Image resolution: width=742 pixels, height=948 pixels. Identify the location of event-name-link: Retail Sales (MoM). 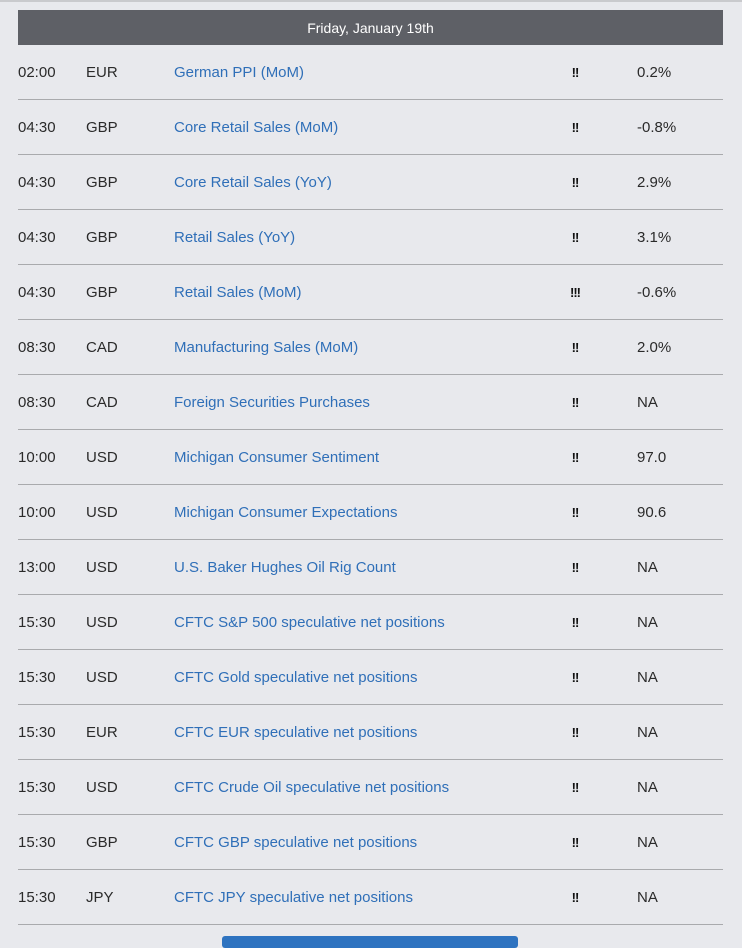
(238, 292).